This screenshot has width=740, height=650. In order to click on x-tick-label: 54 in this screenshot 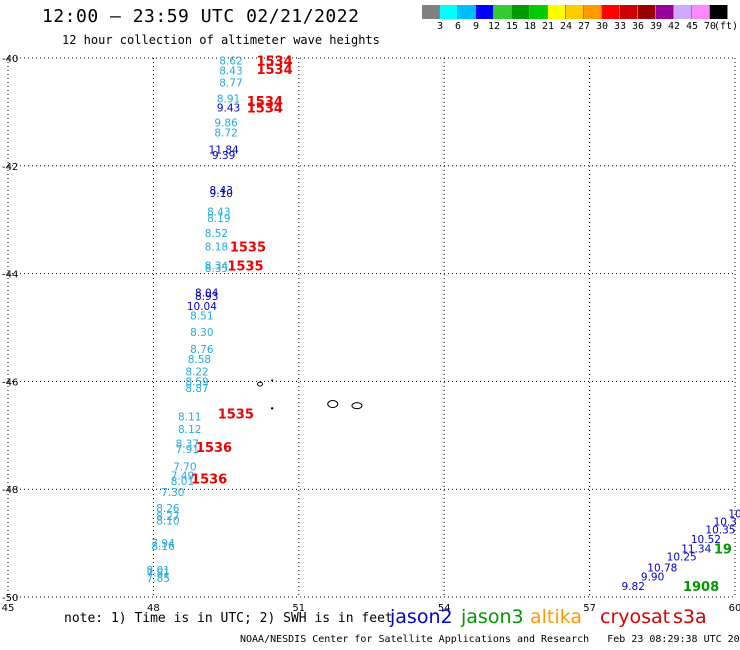, I will do `click(444, 608)`.